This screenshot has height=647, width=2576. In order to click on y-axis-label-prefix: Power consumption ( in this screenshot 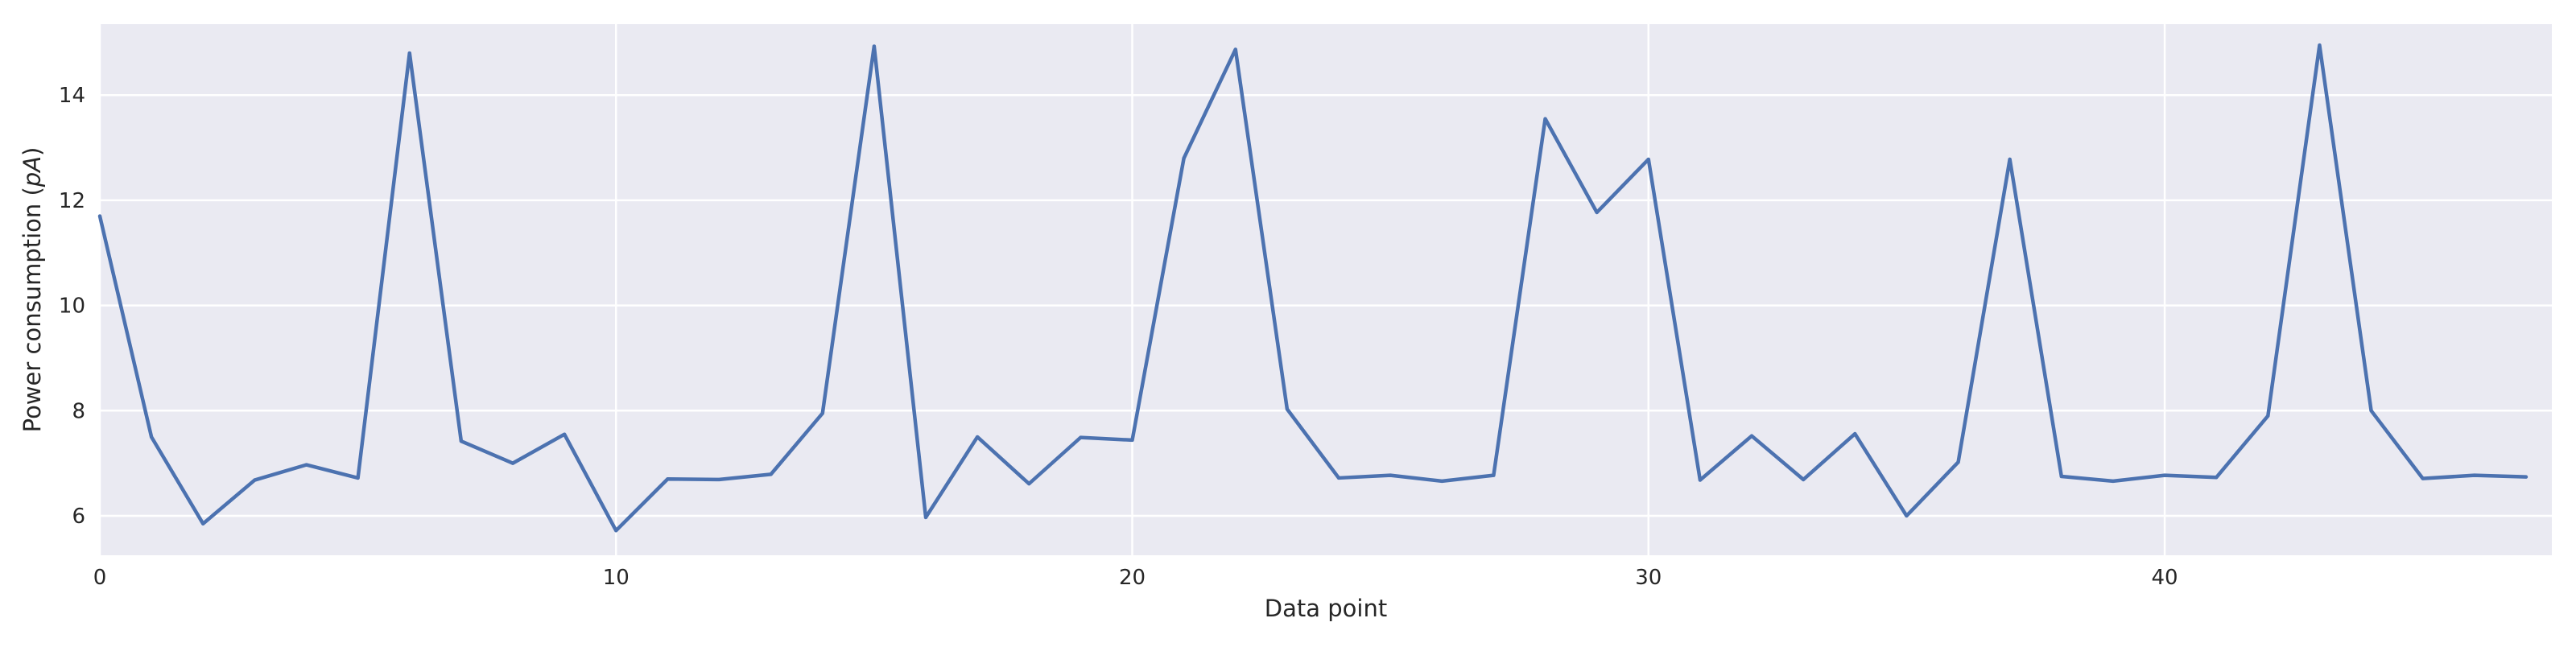, I will do `click(32, 309)`.